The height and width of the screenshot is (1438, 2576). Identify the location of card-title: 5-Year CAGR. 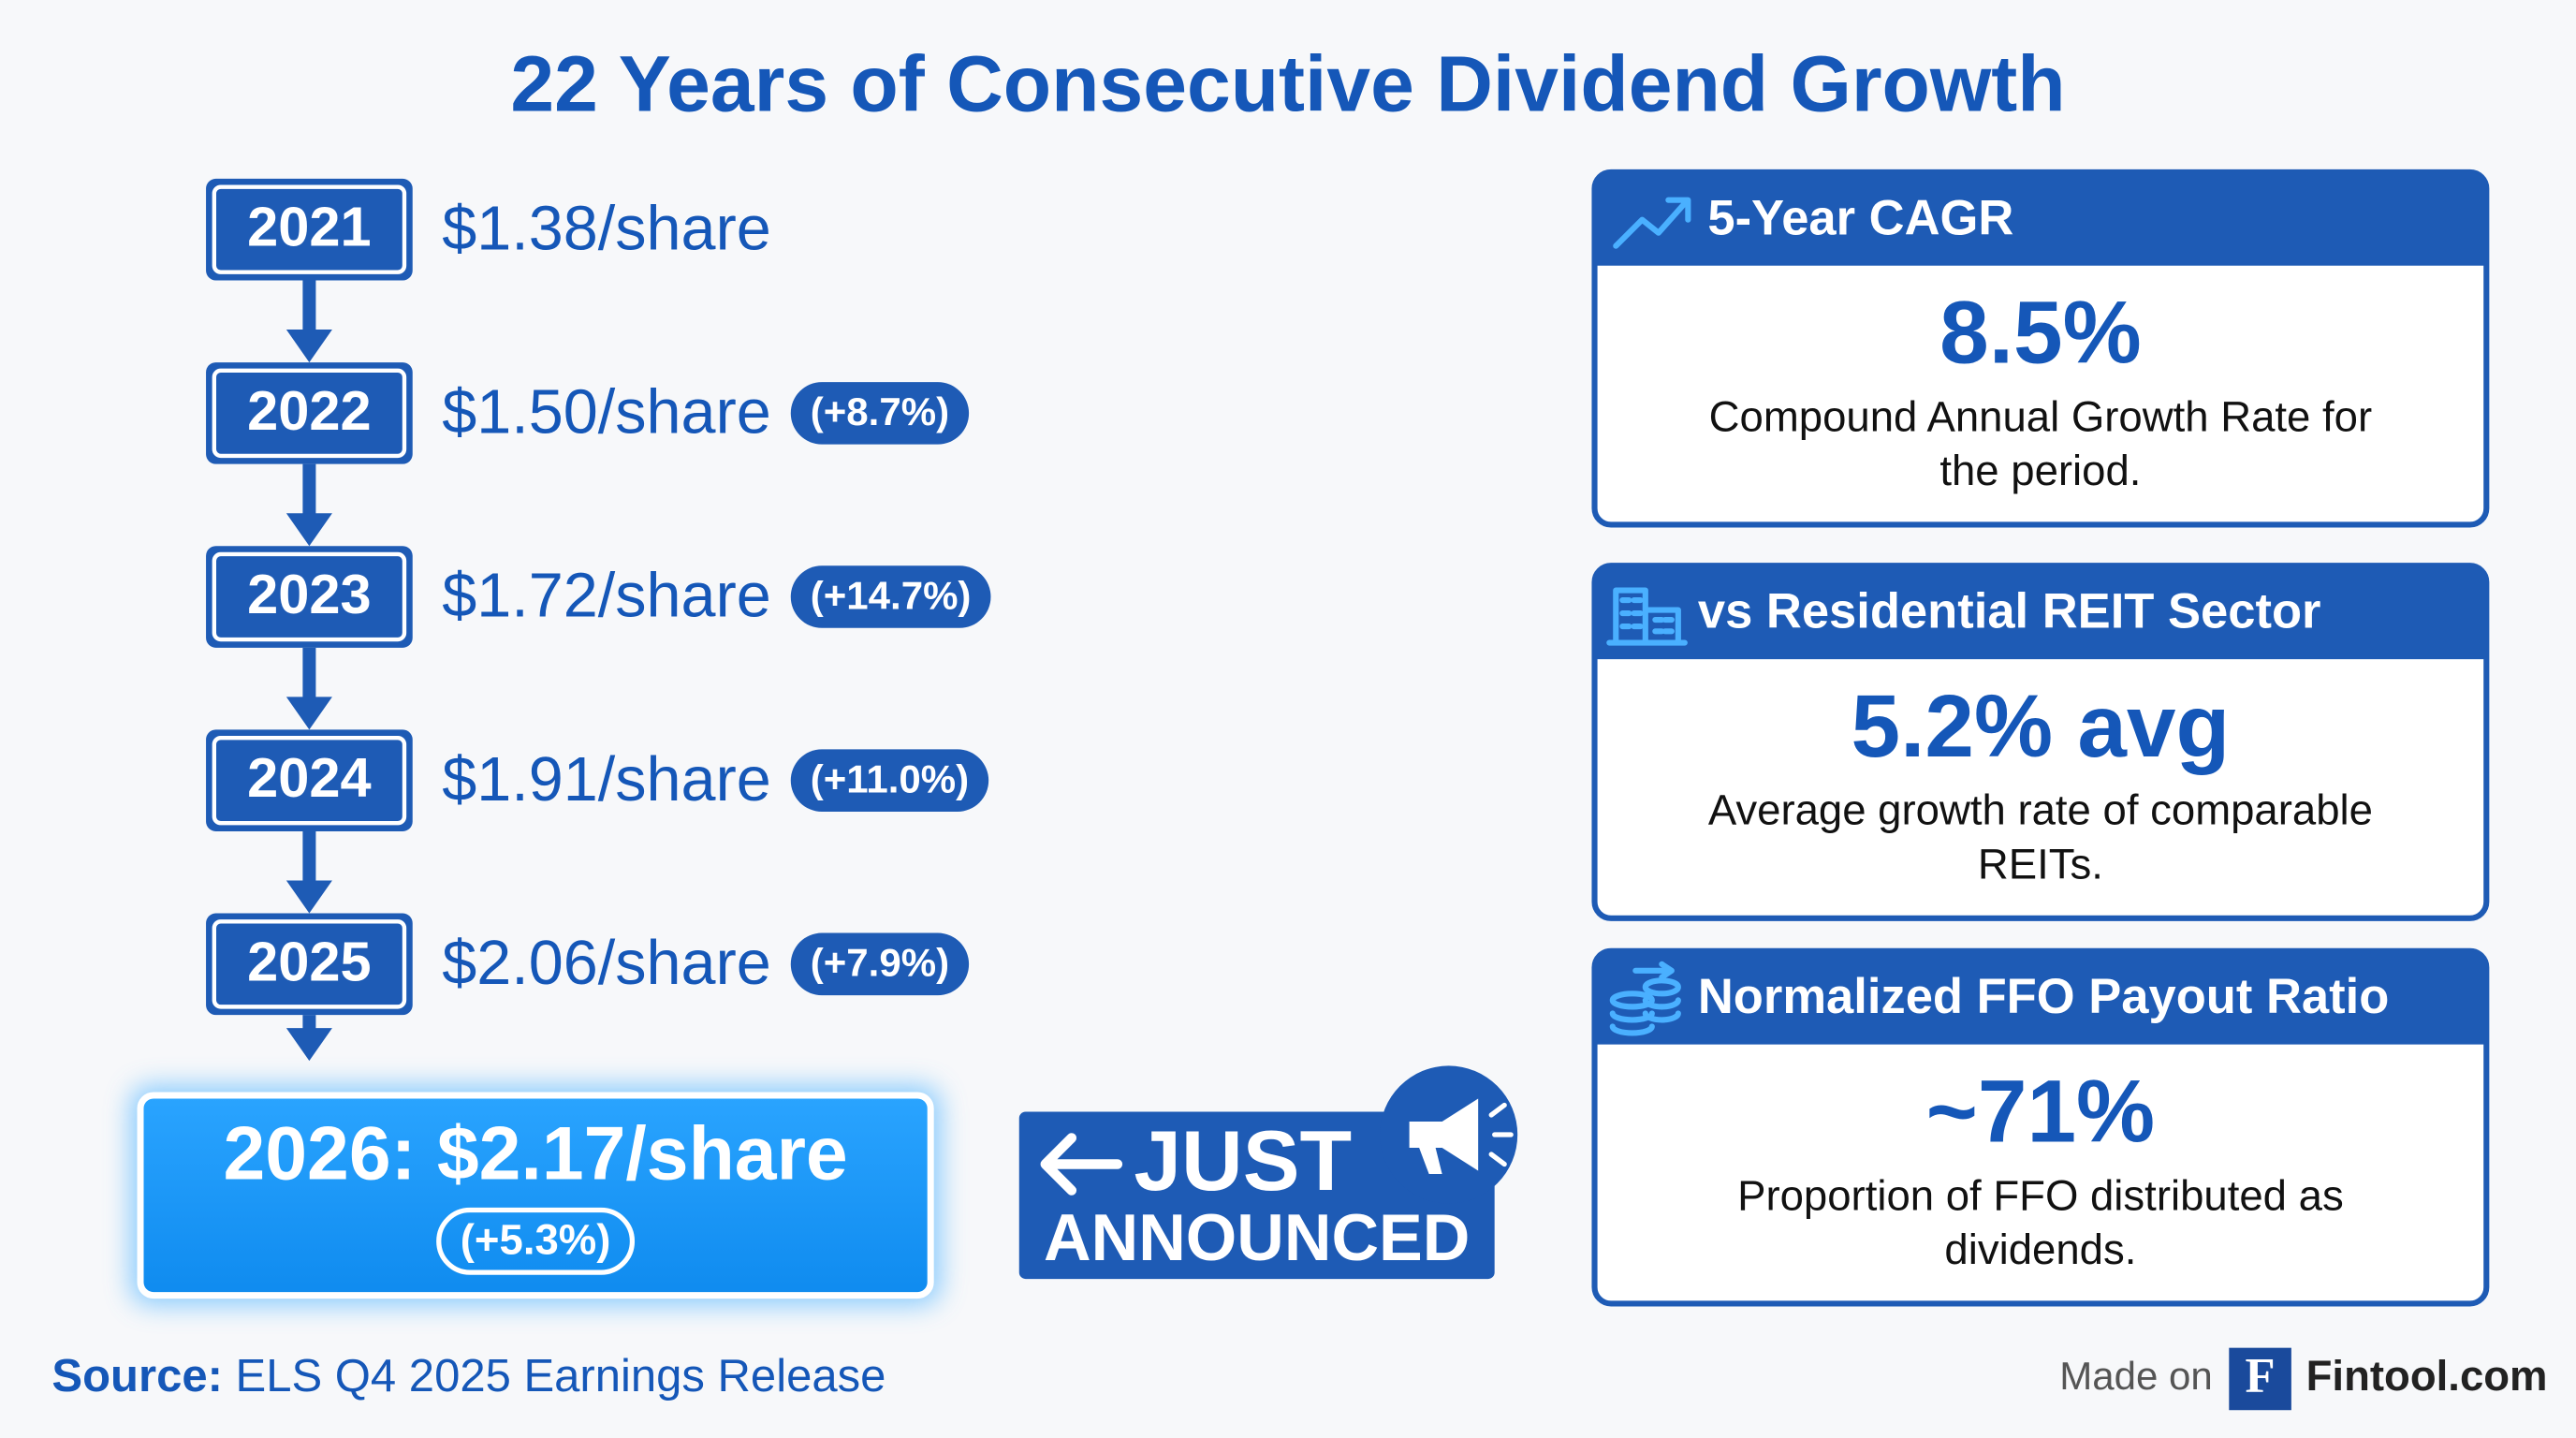
(1860, 217).